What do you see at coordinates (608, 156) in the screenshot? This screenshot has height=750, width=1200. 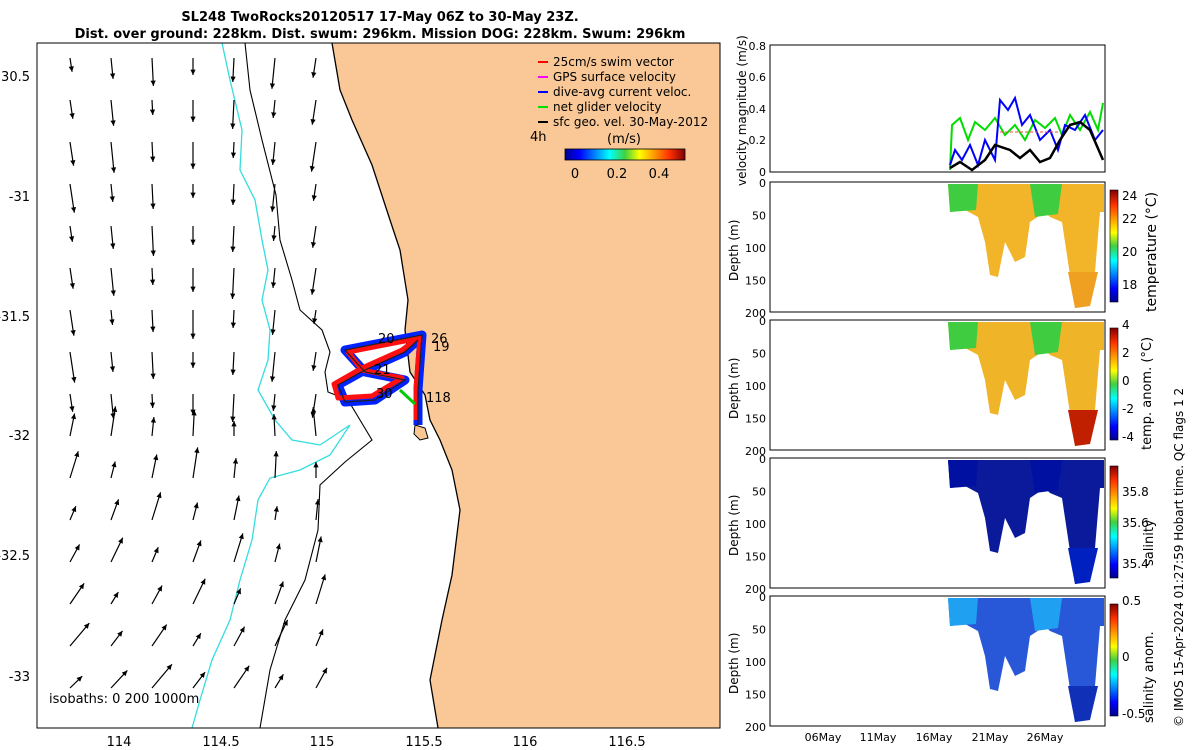 I see `speed-colorbar: 4h (m/s) 0 0.2 0.4` at bounding box center [608, 156].